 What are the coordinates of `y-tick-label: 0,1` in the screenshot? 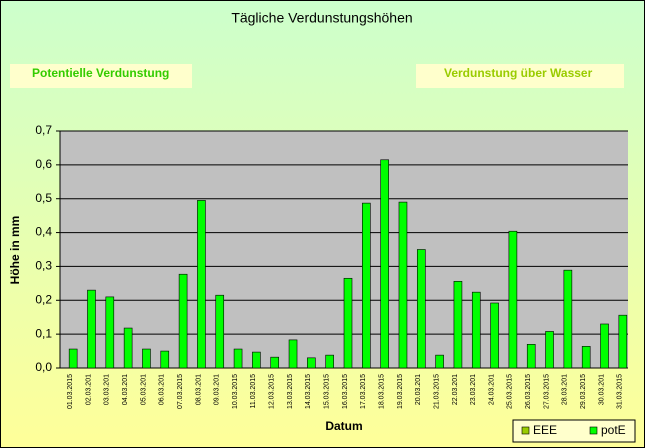 It's located at (43, 333).